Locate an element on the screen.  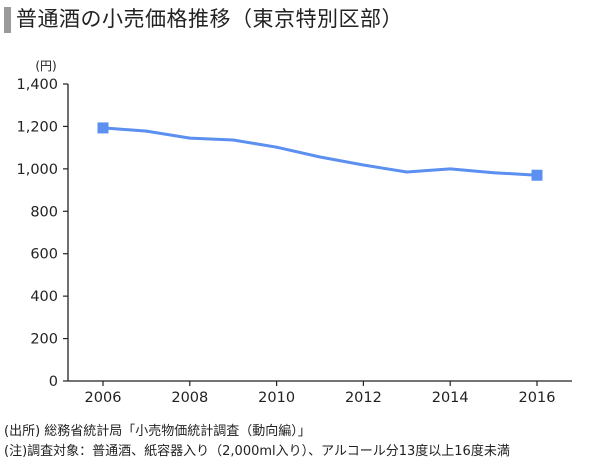
x-tick-label: 2008 is located at coordinates (189, 398).